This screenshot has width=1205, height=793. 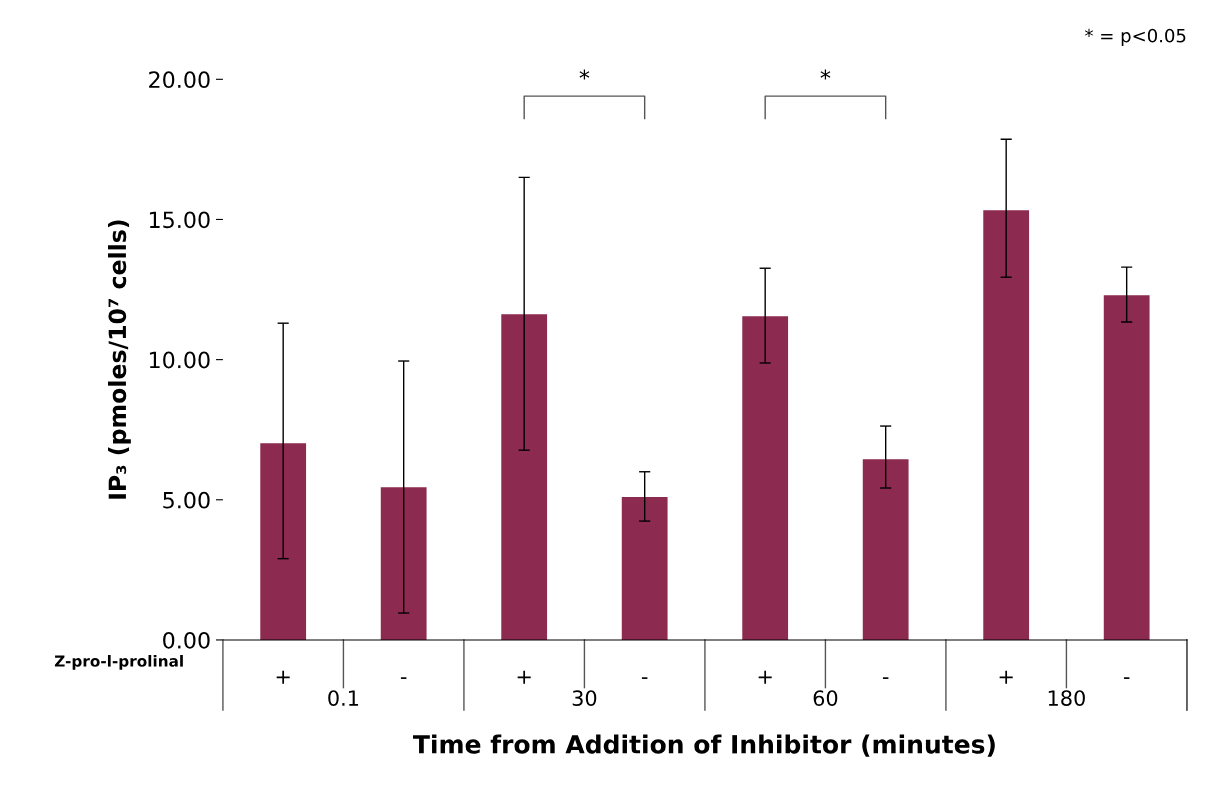 I want to click on y-tick-label: 10.00, so click(x=179, y=360).